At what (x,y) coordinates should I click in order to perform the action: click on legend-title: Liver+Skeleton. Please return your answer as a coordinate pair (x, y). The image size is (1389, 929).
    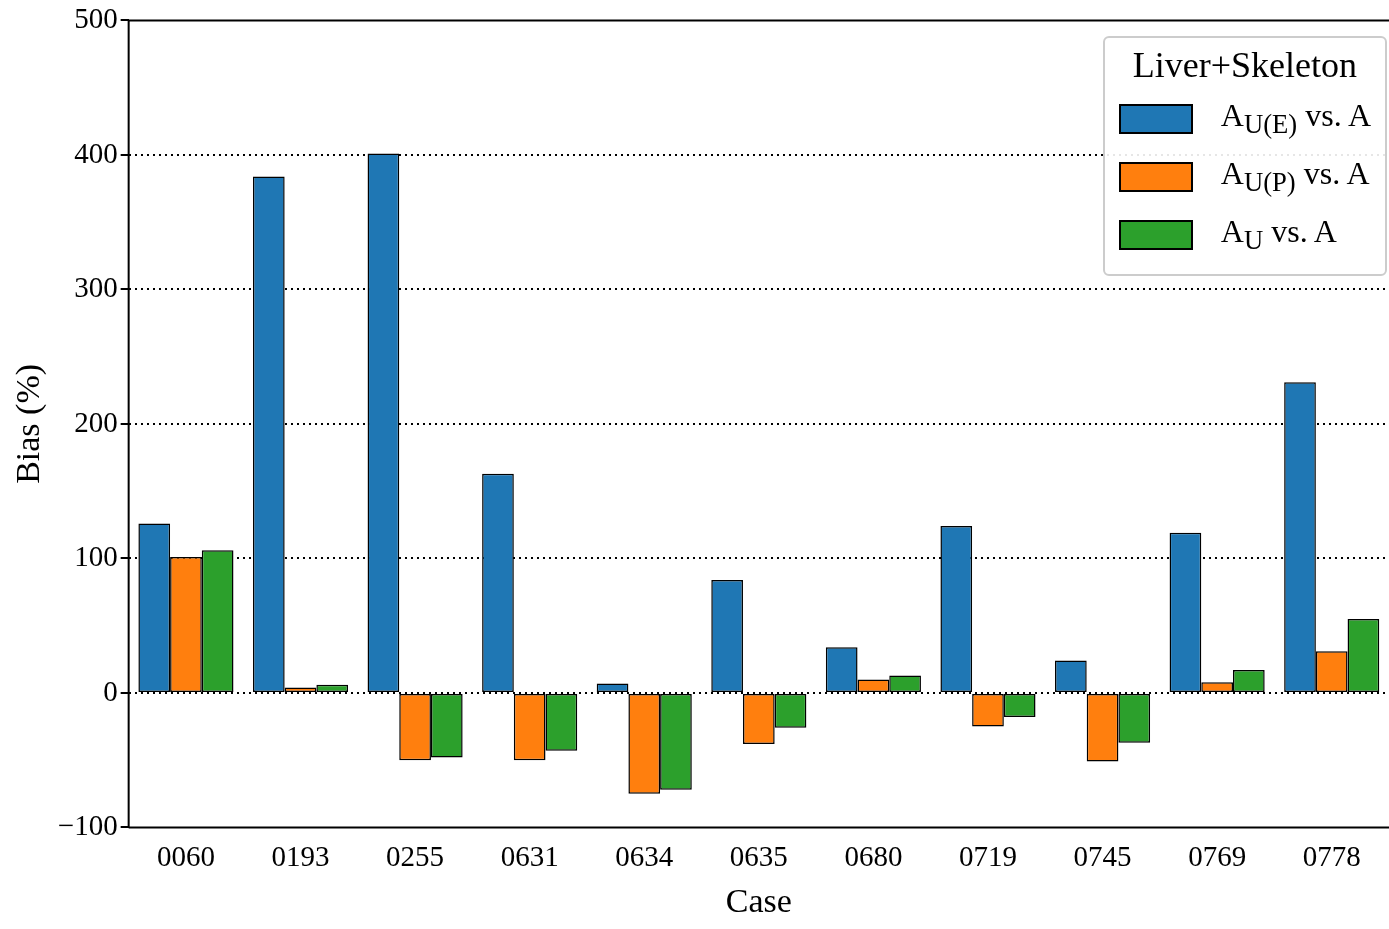
    Looking at the image, I should click on (1244, 65).